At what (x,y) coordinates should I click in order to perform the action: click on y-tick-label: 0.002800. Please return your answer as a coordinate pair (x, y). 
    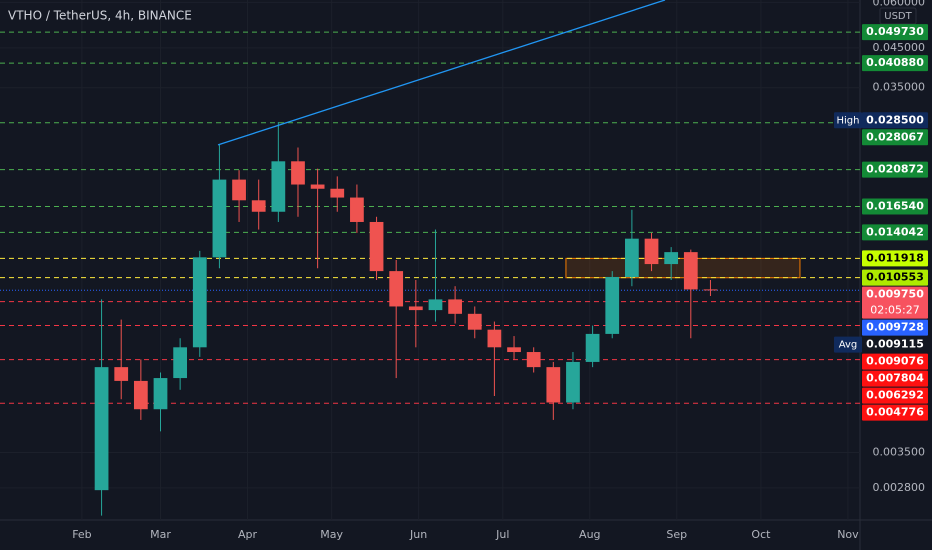
    Looking at the image, I should click on (899, 487).